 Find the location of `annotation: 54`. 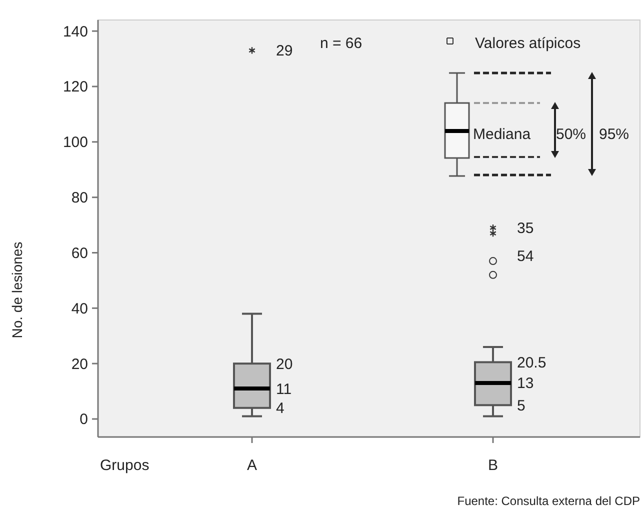

annotation: 54 is located at coordinates (525, 256).